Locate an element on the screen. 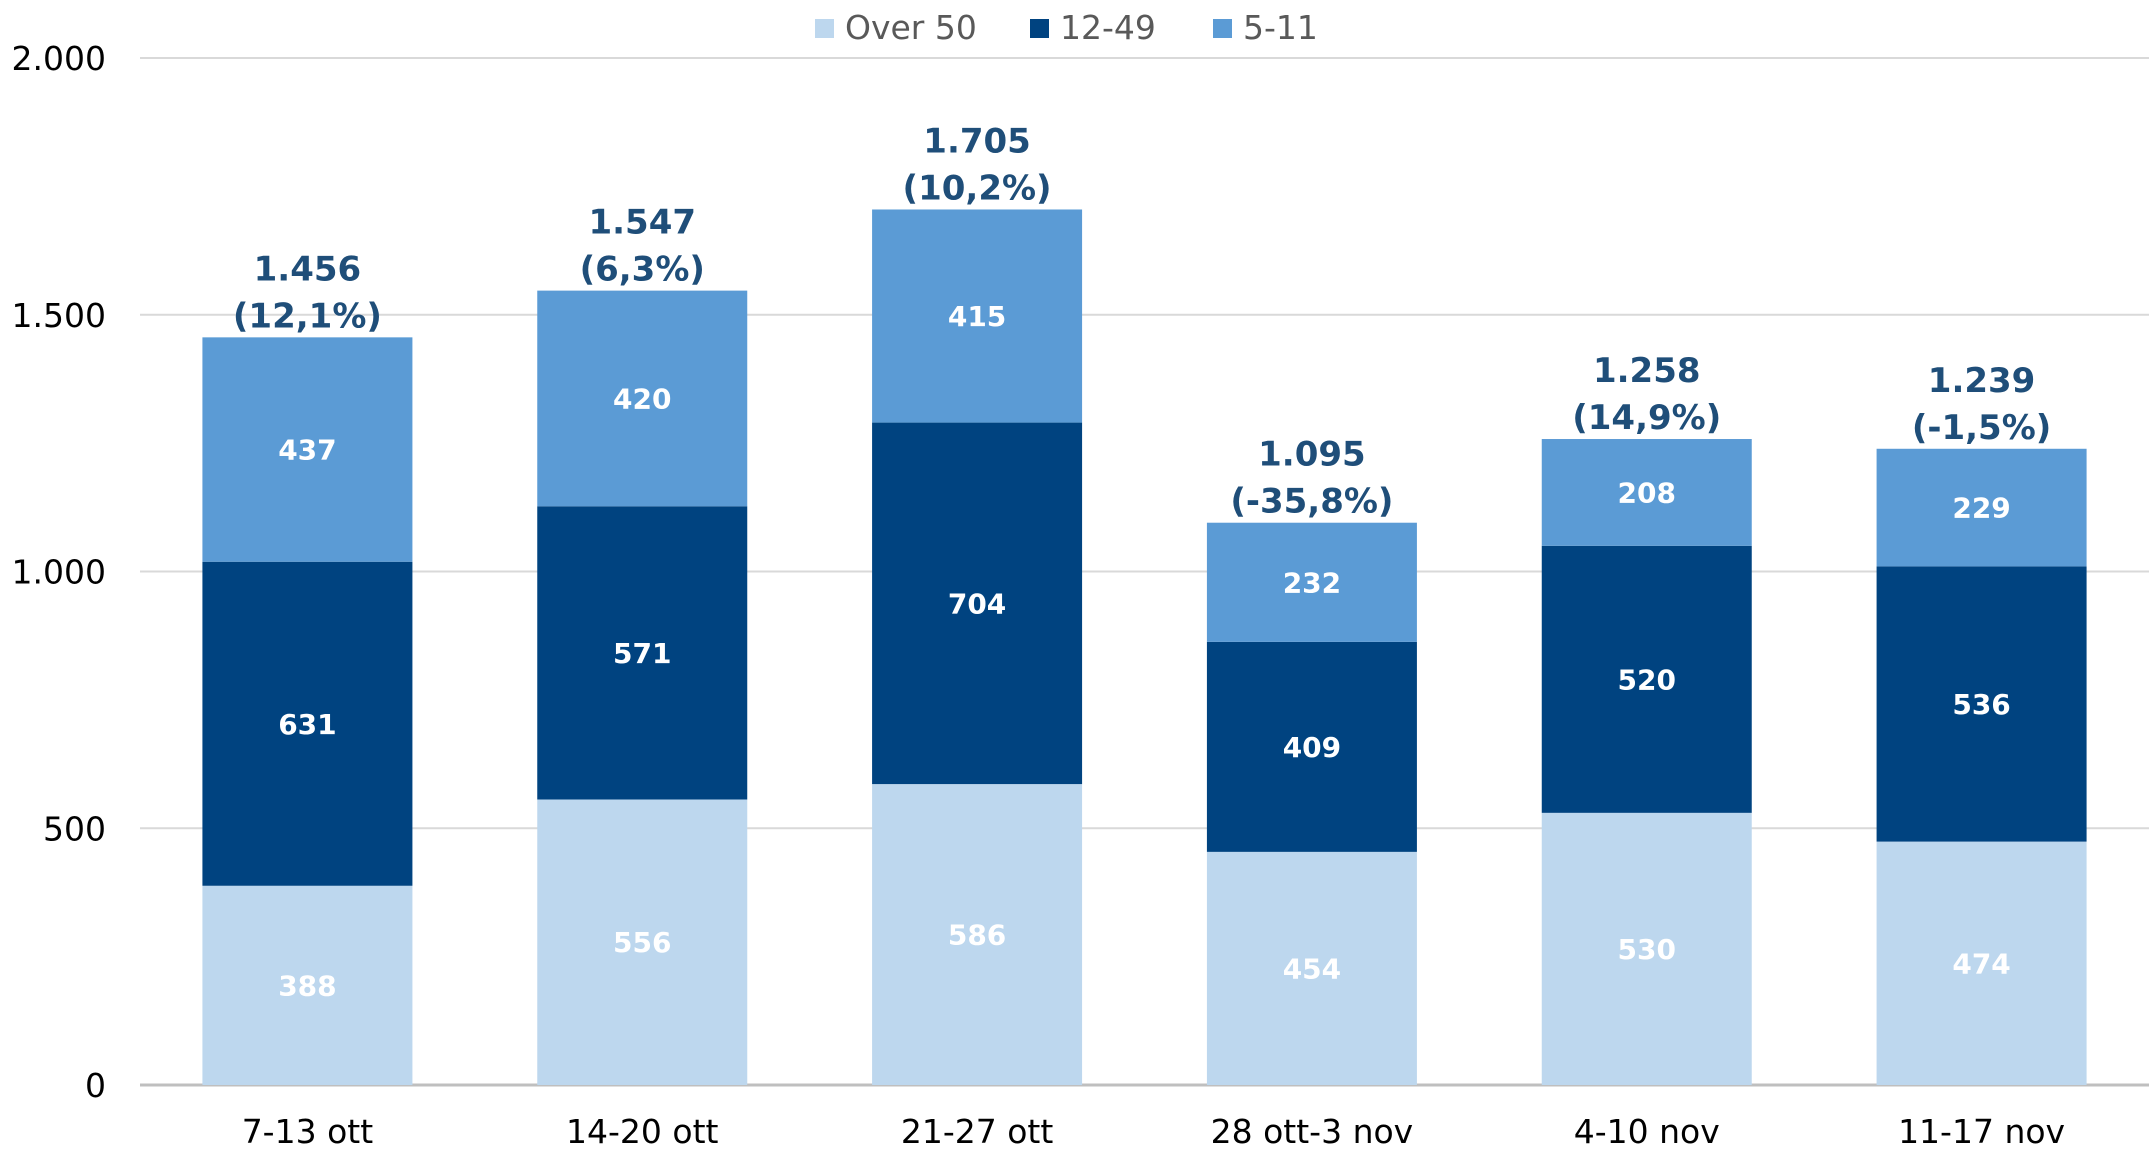 The image size is (2149, 1153). bar-stack: 530 520 208 1.258 (14,9%) is located at coordinates (1646, 718).